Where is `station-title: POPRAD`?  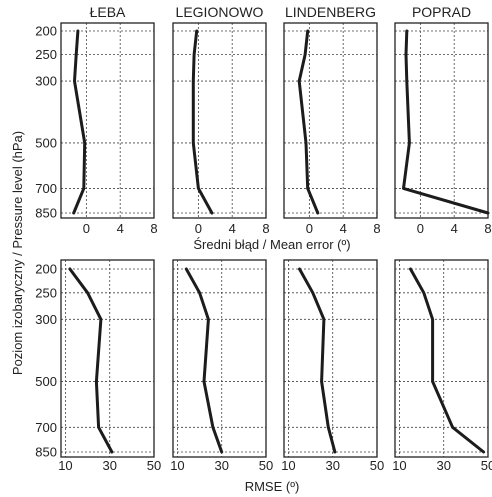
station-title: POPRAD is located at coordinates (441, 12).